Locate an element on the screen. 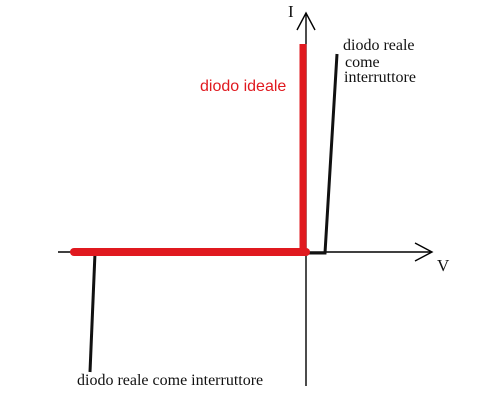 This screenshot has width=488, height=401. real-diode-top-label-line-3: interruttore is located at coordinates (380, 77).